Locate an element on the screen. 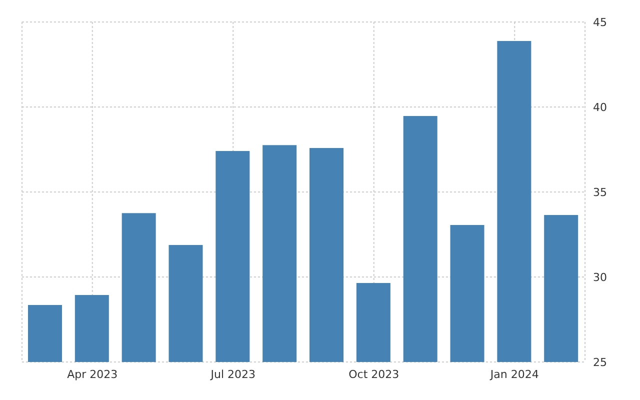 This screenshot has height=400, width=640. x-tick-label: Apr 2023 is located at coordinates (92, 374).